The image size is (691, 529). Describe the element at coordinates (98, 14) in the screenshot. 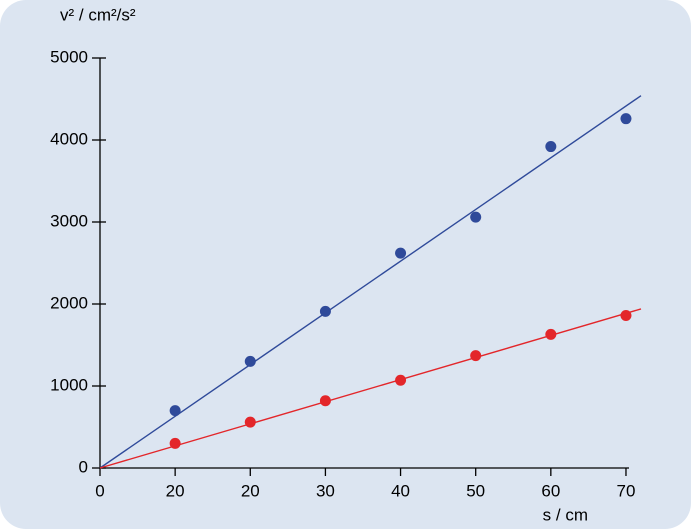

I see `y-axis-label: v² / cm²/s²` at that location.